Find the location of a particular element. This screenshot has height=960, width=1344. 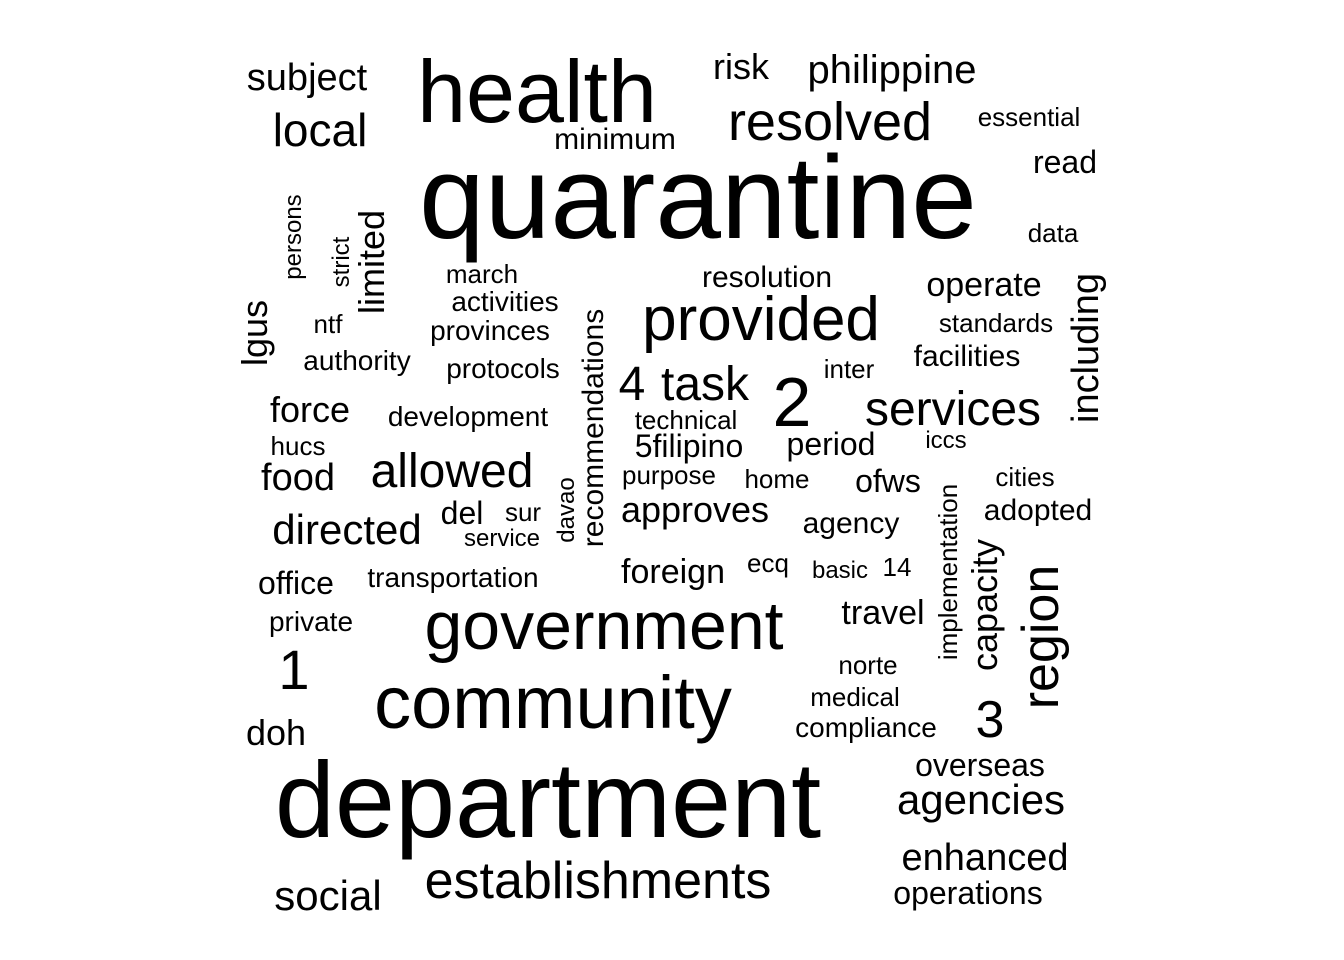

word-transportation: transportation is located at coordinates (453, 577).